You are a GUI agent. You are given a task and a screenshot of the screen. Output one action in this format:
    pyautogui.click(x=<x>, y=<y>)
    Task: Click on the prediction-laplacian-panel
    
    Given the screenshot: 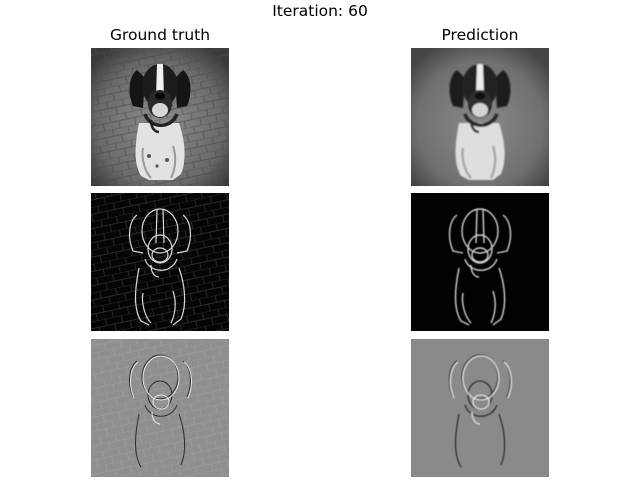 What is the action you would take?
    pyautogui.click(x=480, y=408)
    